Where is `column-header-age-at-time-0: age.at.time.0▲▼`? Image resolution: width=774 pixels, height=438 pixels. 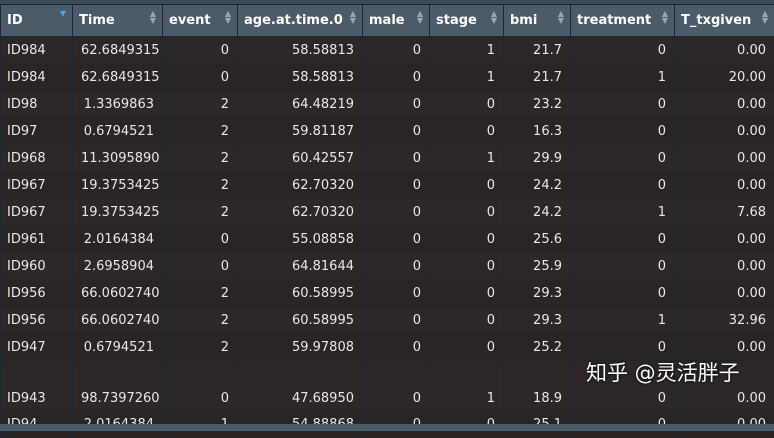
column-header-age-at-time-0: age.at.time.0▲▼ is located at coordinates (300, 21).